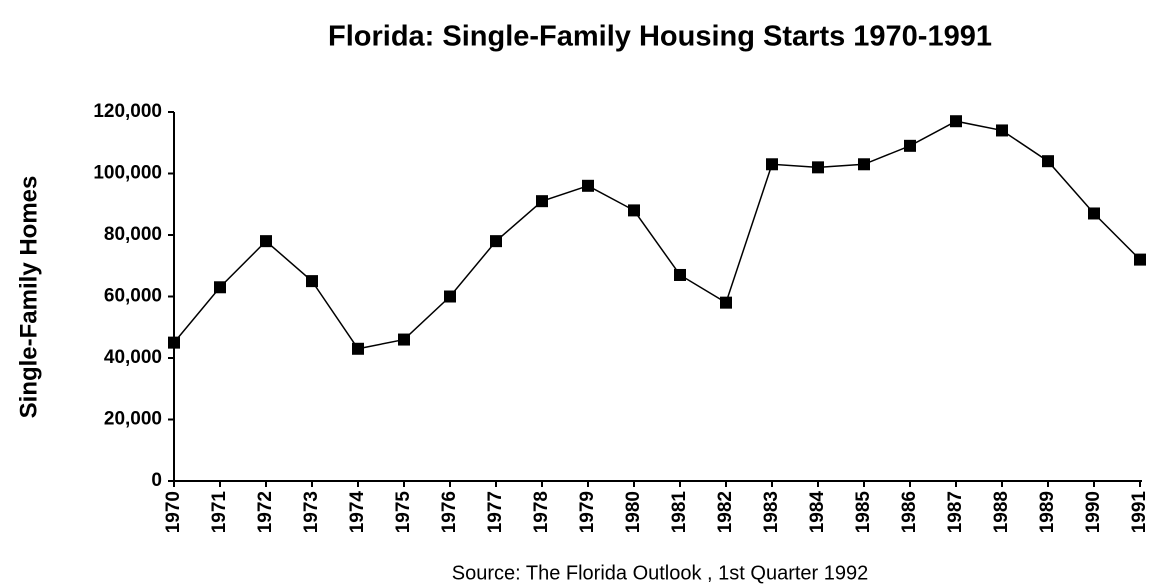 The width and height of the screenshot is (1152, 586). Describe the element at coordinates (133, 234) in the screenshot. I see `y-tick-label: 80,000` at that location.